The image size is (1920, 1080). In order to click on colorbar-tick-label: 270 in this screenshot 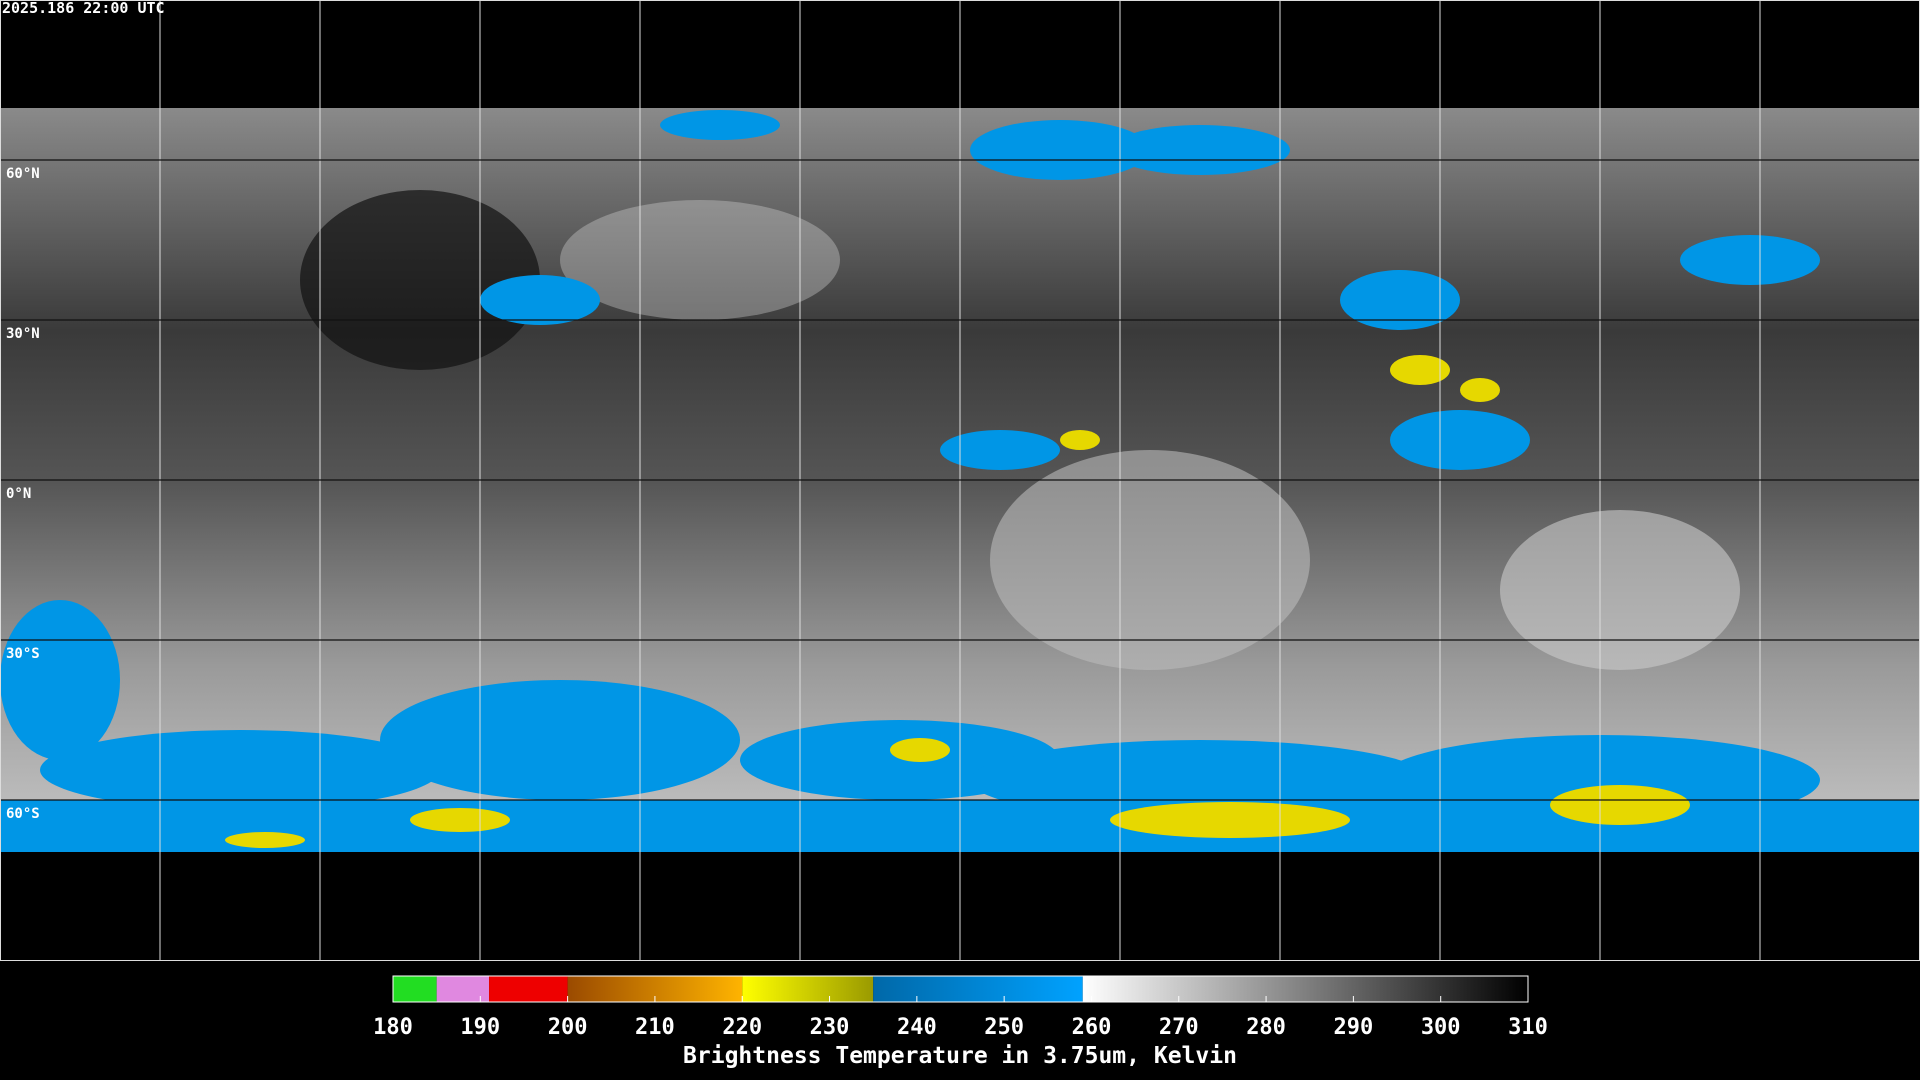, I will do `click(1179, 1027)`.